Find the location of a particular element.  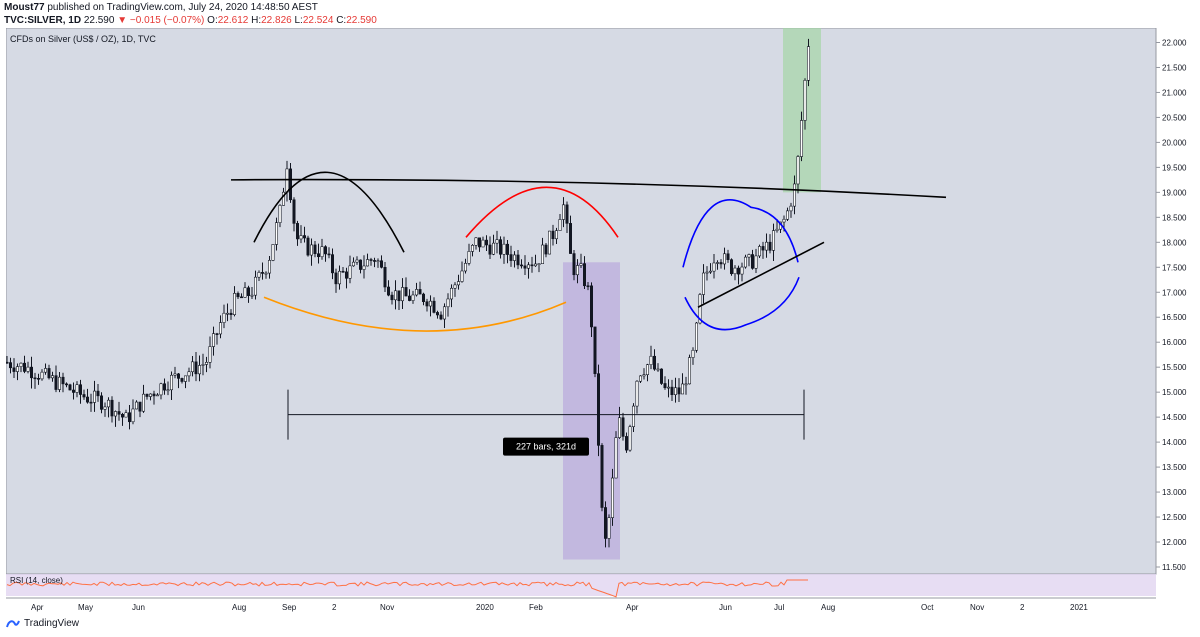

ohlc-value: 22.826 is located at coordinates (276, 20).